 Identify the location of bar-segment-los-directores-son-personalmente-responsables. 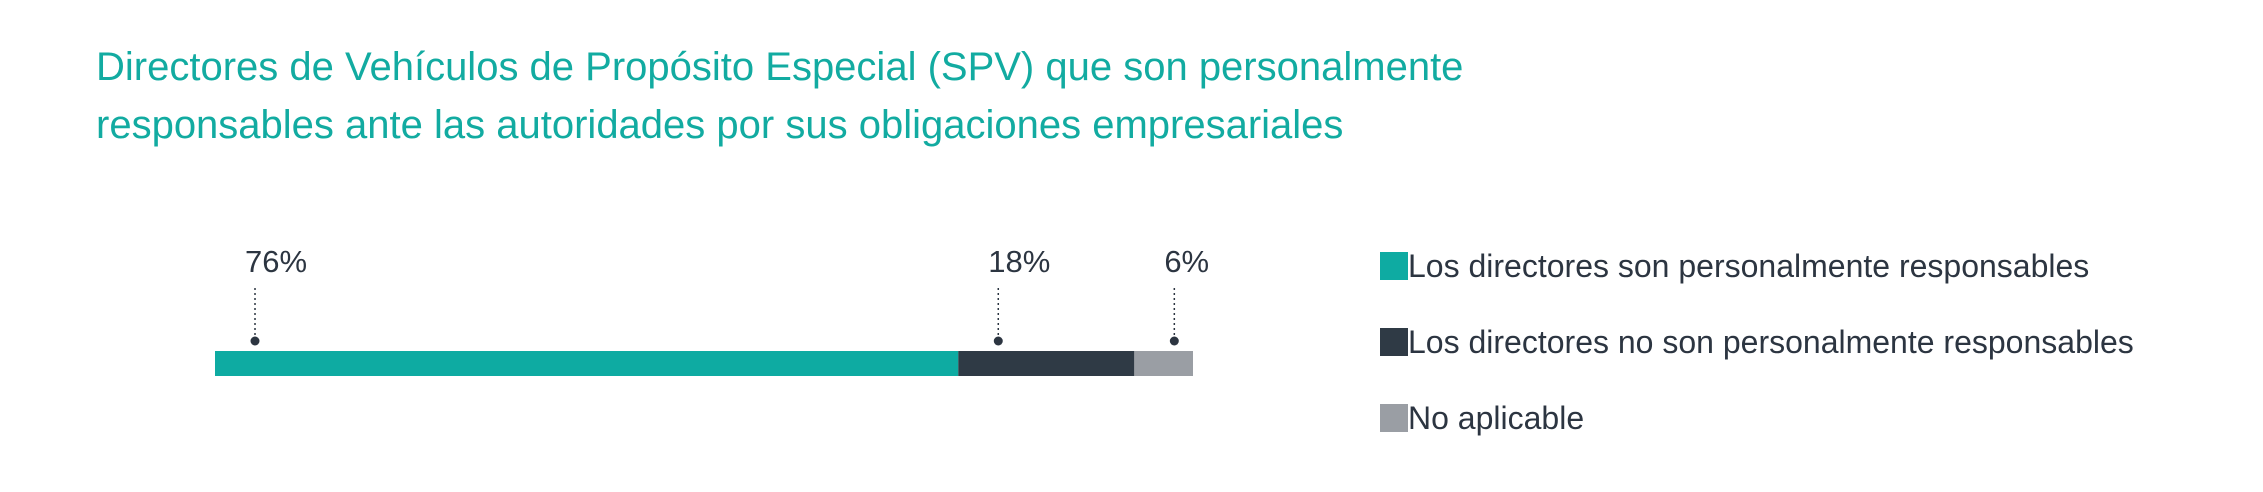
(587, 363).